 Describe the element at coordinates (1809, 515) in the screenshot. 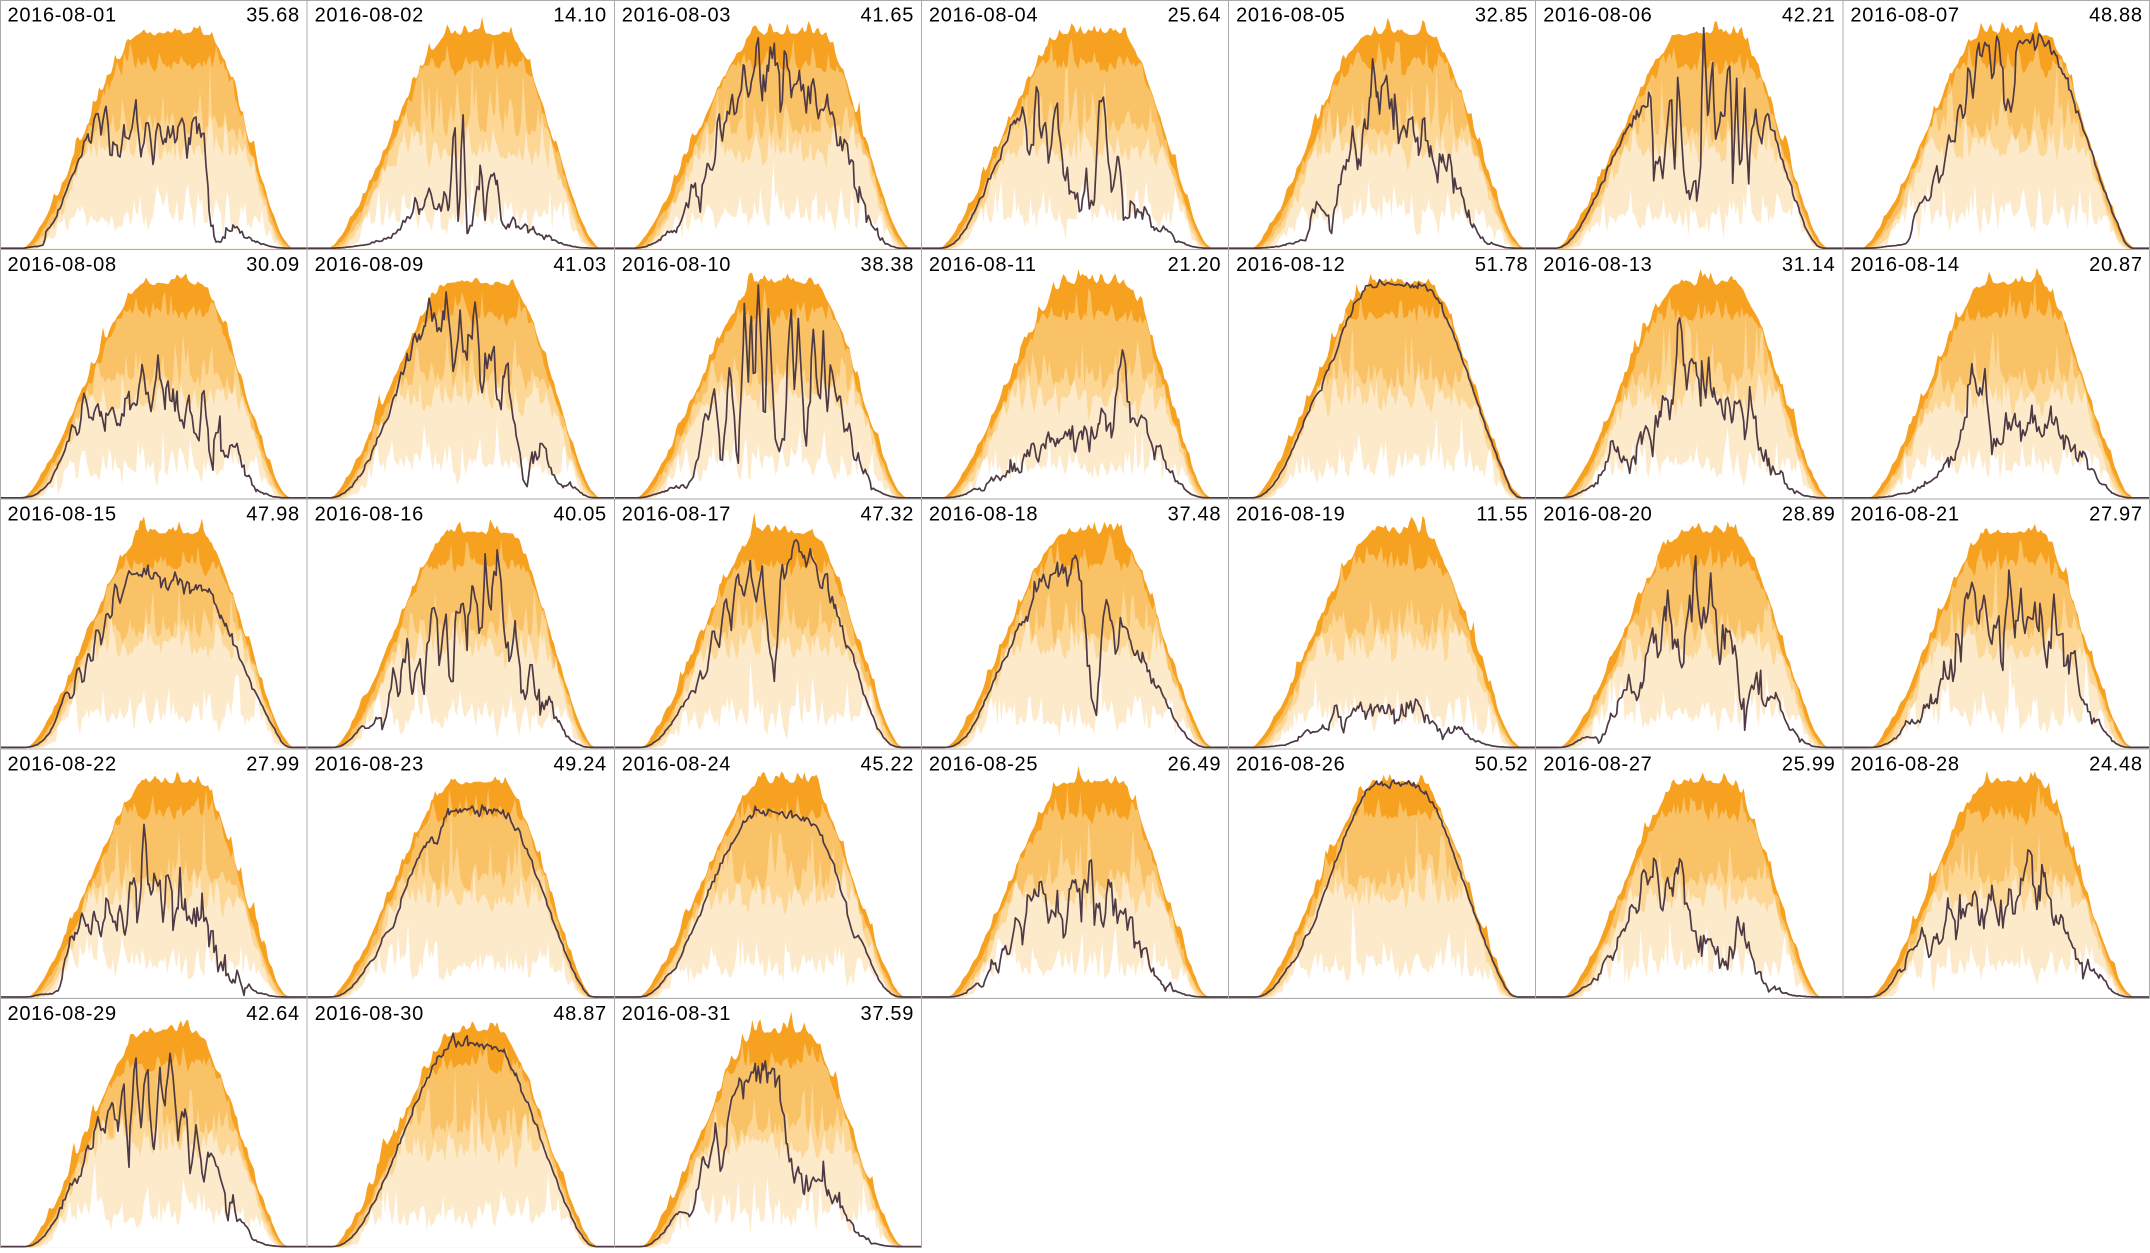

I see `svg-text: 28.89` at that location.